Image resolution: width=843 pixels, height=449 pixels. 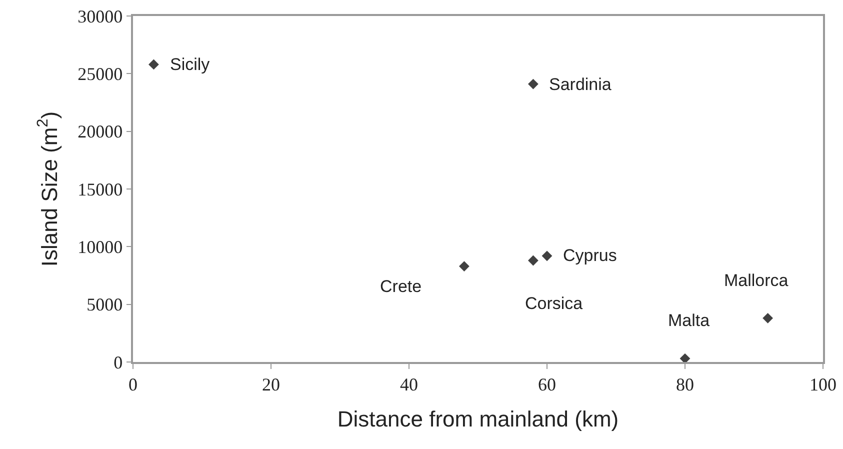 What do you see at coordinates (100, 16) in the screenshot?
I see `y-tick-label: 30000` at bounding box center [100, 16].